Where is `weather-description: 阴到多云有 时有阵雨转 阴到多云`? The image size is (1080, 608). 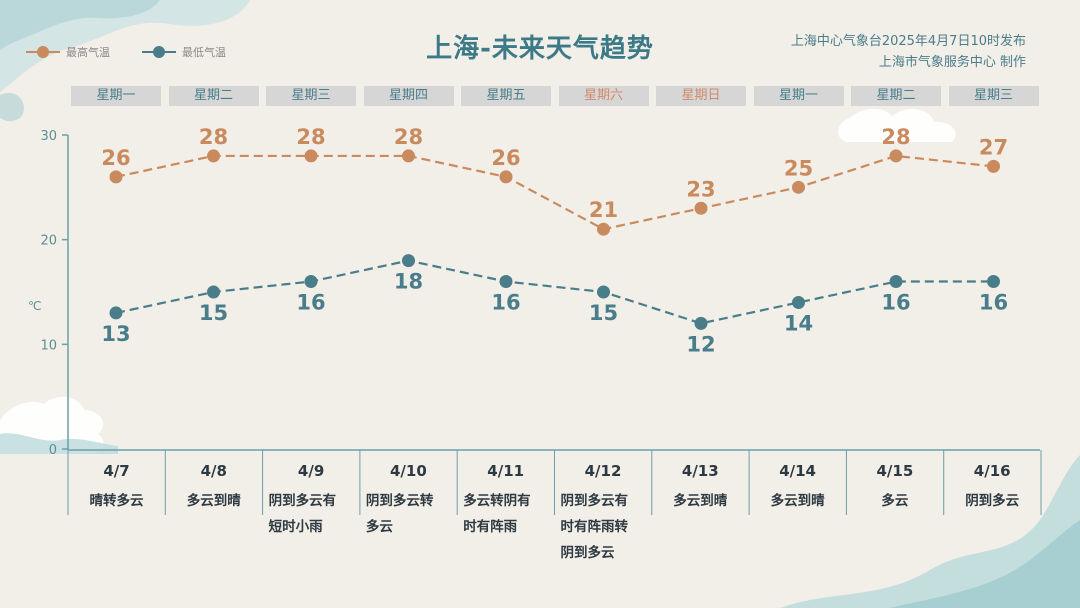 weather-description: 阴到多云有 时有阵雨转 阴到多云 is located at coordinates (603, 527).